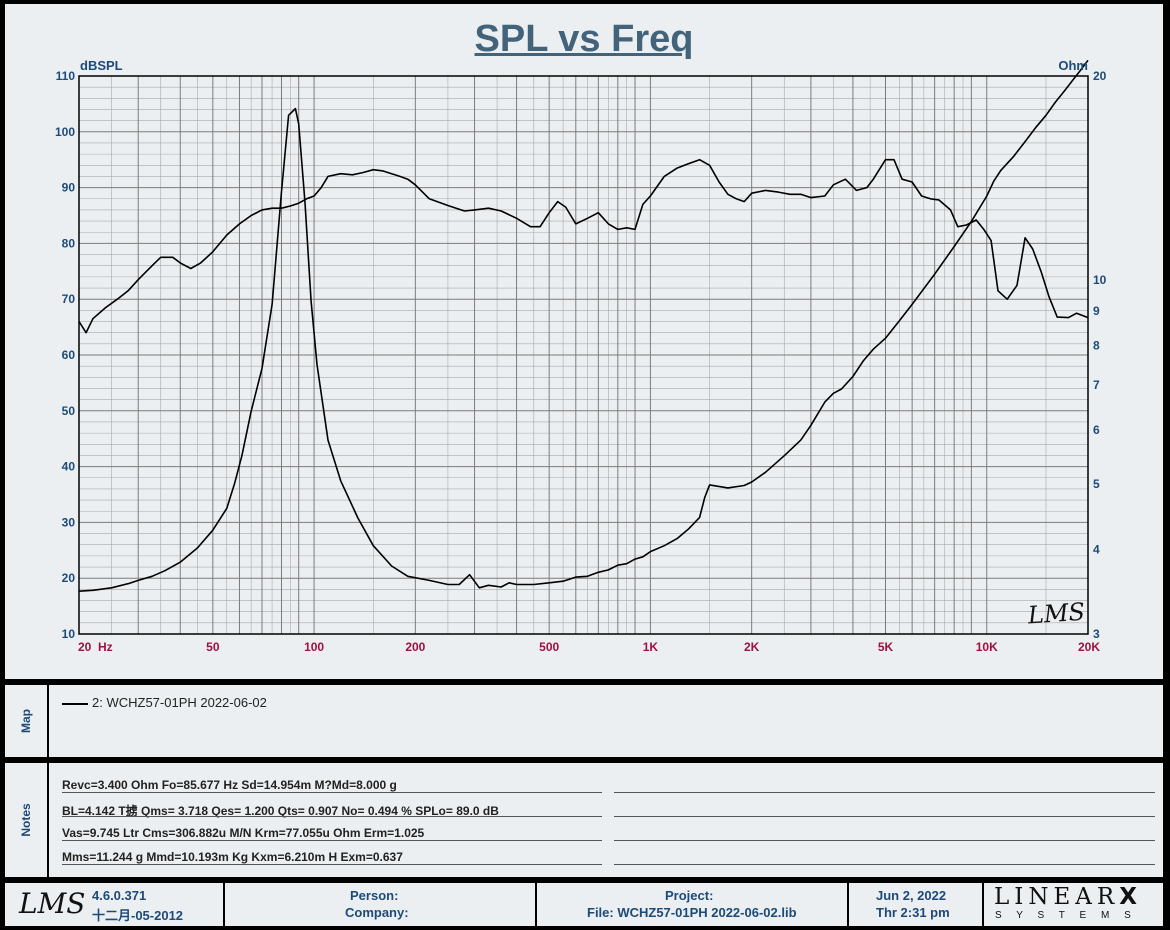  I want to click on file-label: File: WCHZ57-01PH 2022-06-02.lib, so click(692, 912).